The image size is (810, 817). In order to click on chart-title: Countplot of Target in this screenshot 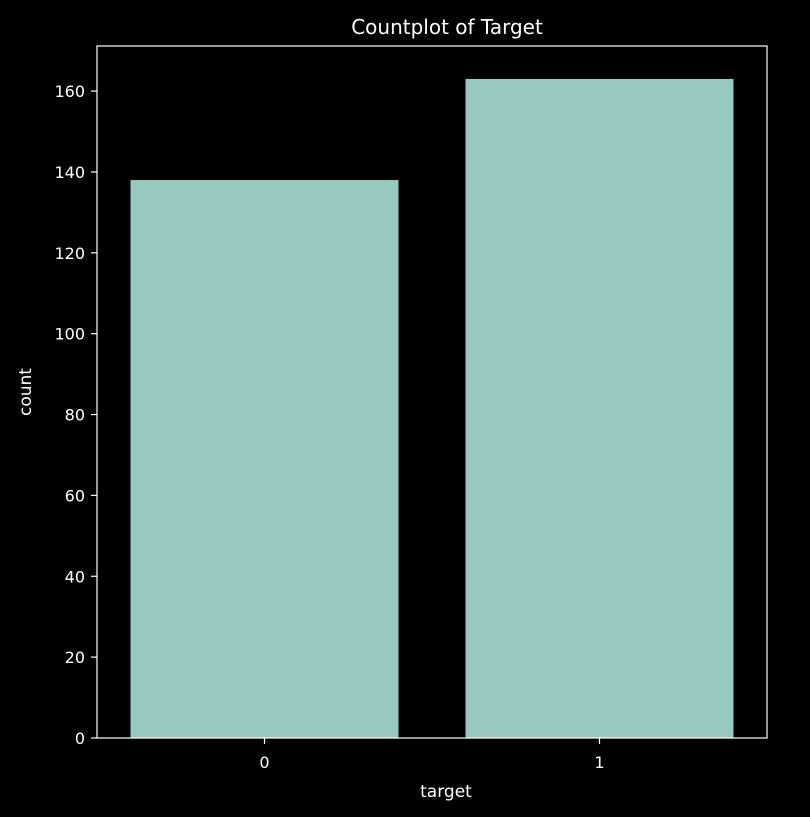, I will do `click(447, 27)`.